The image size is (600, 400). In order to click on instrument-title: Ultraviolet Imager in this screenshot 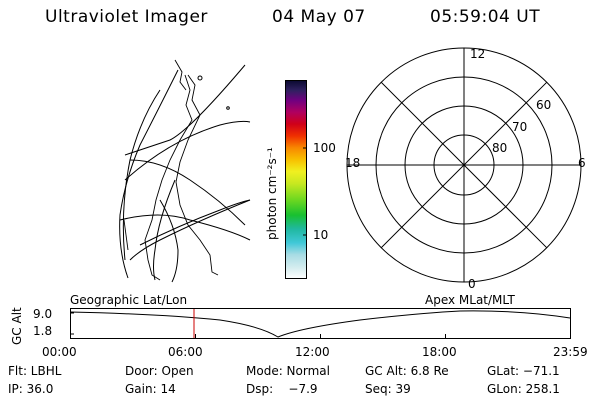, I will do `click(126, 17)`.